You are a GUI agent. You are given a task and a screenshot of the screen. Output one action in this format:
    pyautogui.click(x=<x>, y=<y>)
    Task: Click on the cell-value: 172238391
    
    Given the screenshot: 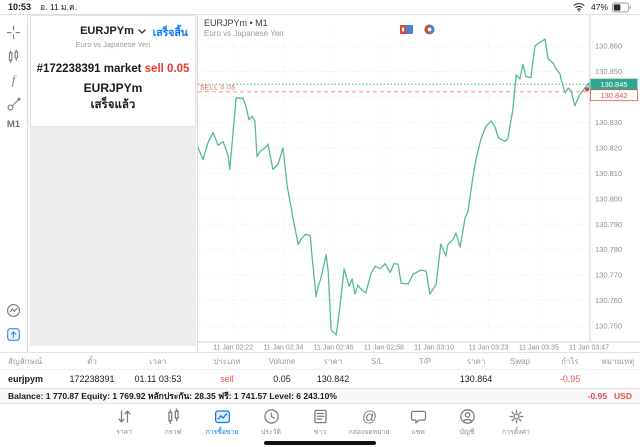 What is the action you would take?
    pyautogui.click(x=92, y=379)
    